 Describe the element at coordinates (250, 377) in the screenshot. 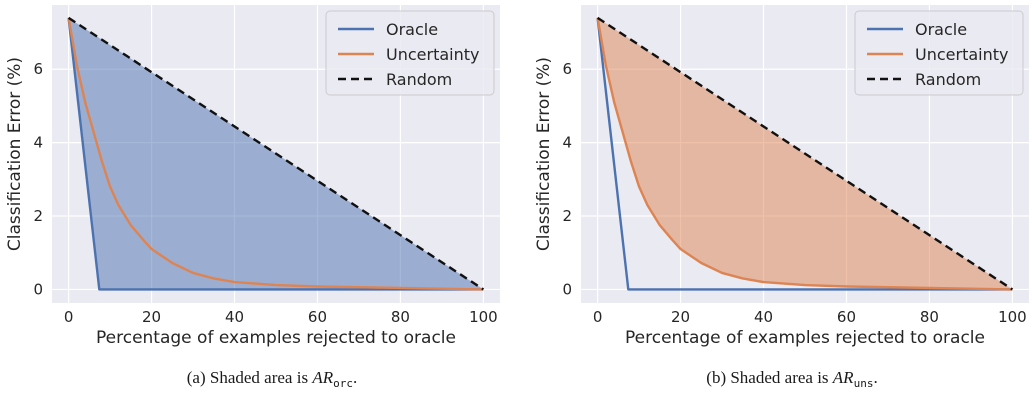

I see `caption-prefix: (a) Shaded area is` at that location.